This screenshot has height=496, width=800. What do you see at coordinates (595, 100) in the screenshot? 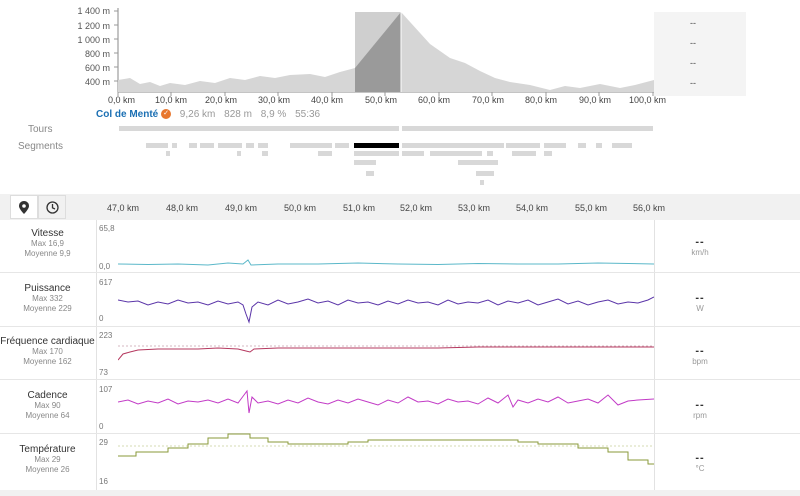
I see `x-tick: 90,0 km` at bounding box center [595, 100].